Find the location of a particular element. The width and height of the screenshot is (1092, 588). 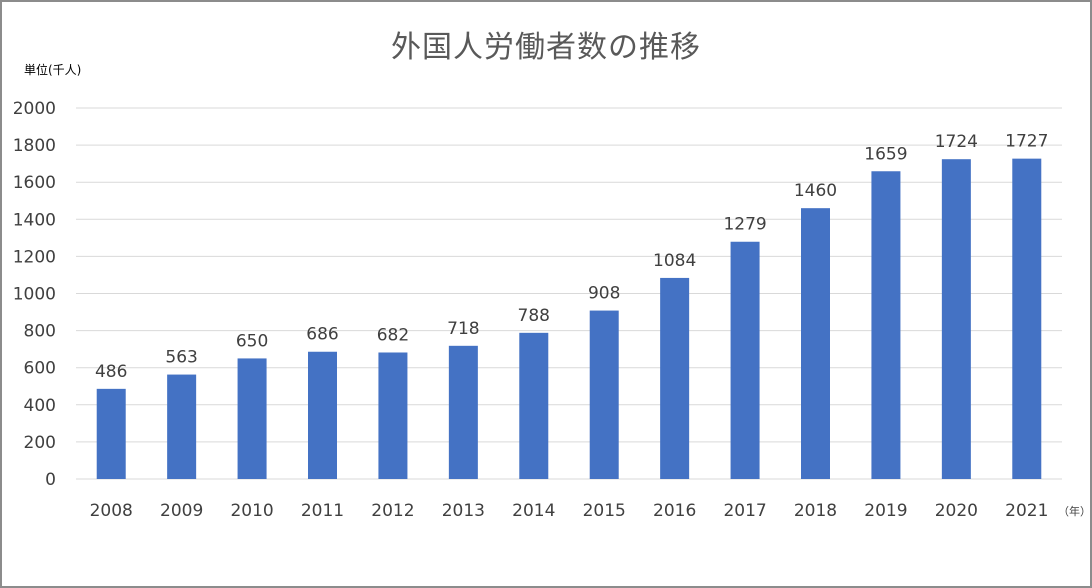

y-tick-label: 600 is located at coordinates (40, 369).